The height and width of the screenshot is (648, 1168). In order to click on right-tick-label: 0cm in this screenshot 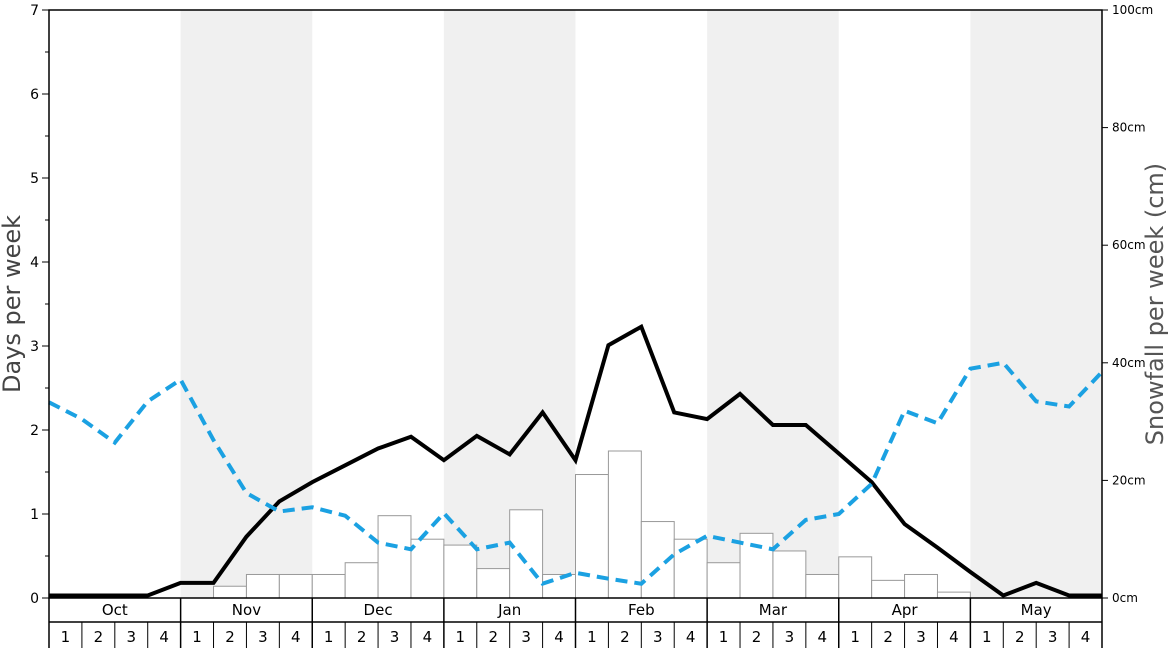, I will do `click(1125, 598)`.